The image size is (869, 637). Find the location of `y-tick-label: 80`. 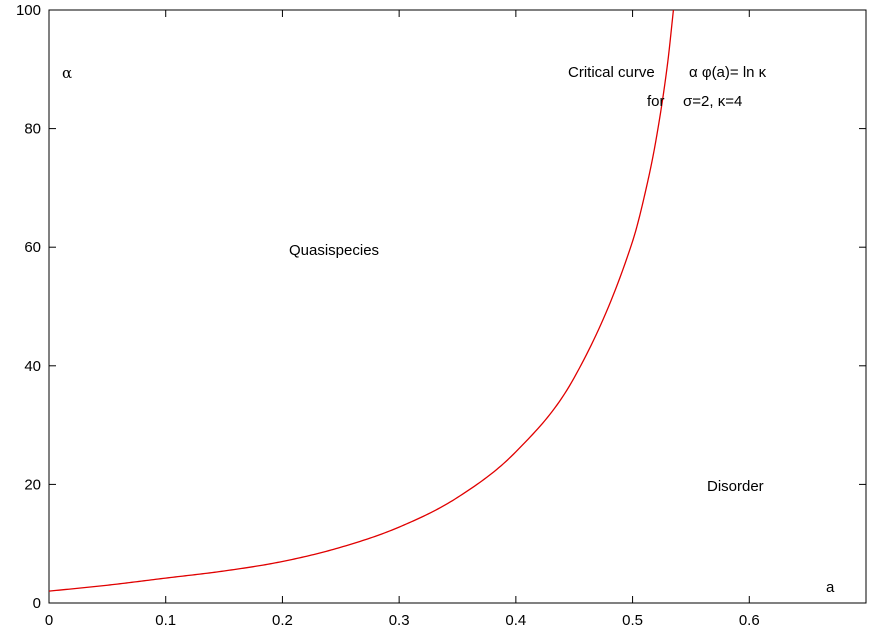

y-tick-label: 80 is located at coordinates (32, 129).